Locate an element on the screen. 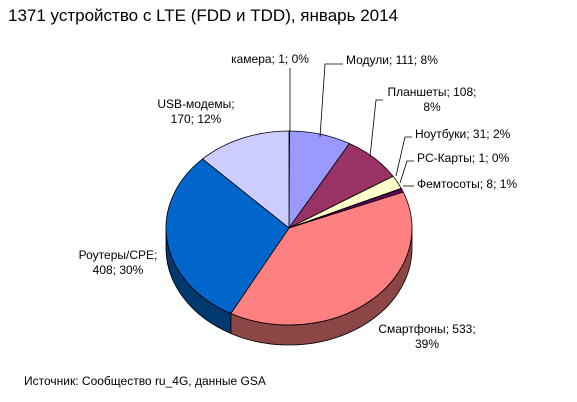 The height and width of the screenshot is (402, 577). label-камера: камера; 1; 0% is located at coordinates (270, 59).